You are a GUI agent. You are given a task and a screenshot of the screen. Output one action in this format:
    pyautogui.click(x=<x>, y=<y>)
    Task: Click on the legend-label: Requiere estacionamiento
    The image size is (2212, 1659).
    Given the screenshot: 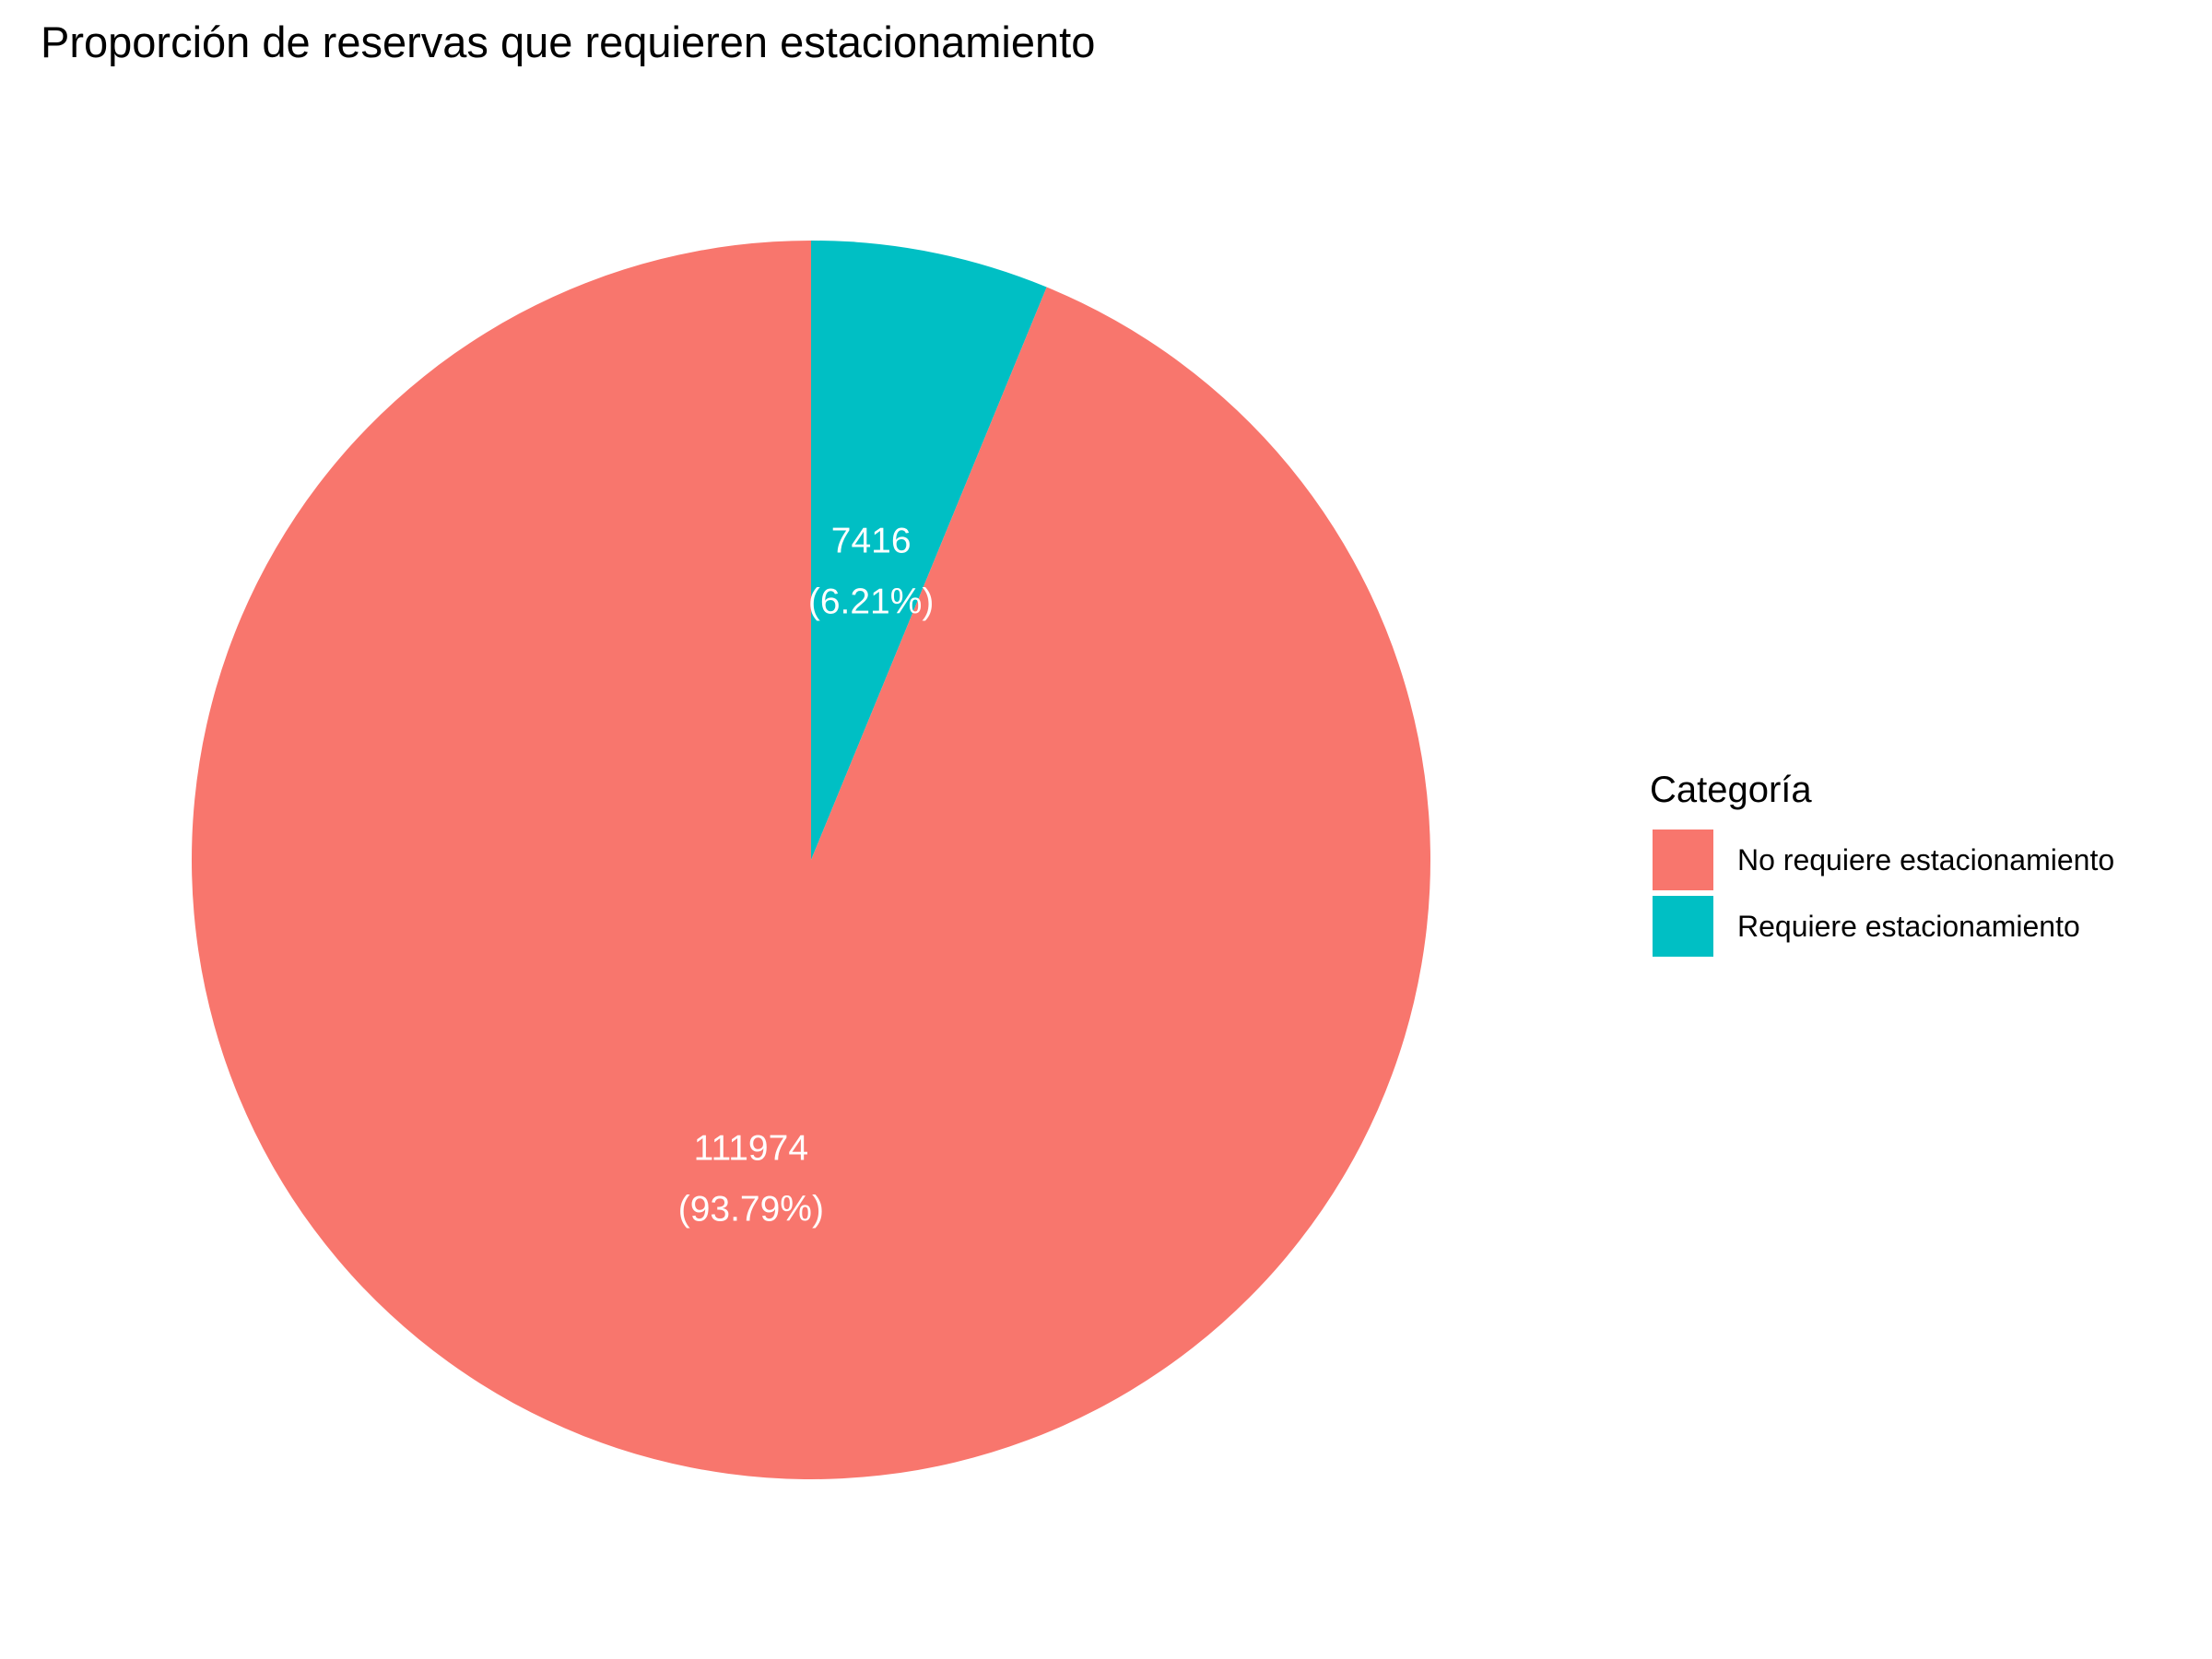 What is the action you would take?
    pyautogui.click(x=1908, y=926)
    